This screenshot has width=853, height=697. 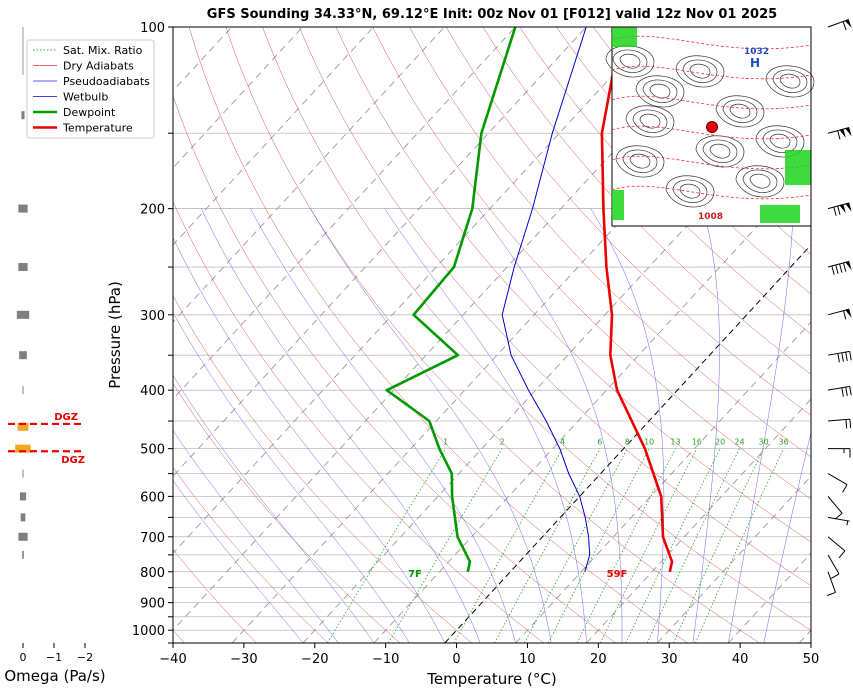 What do you see at coordinates (152, 391) in the screenshot?
I see `y-tick-label: 400` at bounding box center [152, 391].